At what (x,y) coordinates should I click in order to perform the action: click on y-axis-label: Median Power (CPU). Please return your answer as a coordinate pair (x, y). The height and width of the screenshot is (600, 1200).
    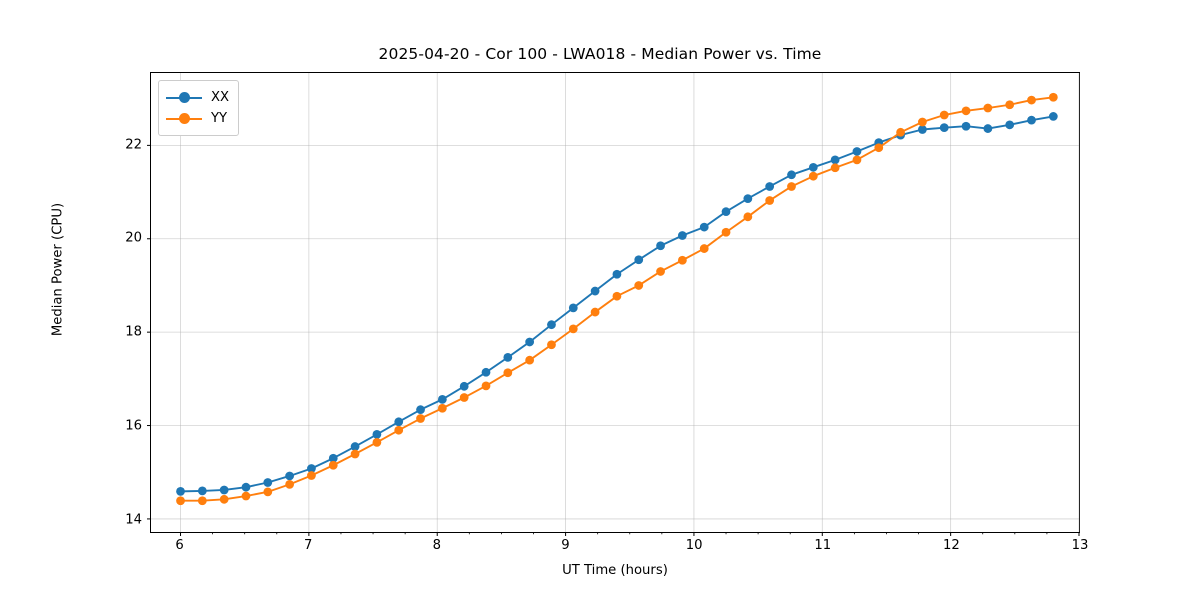
    Looking at the image, I should click on (58, 269).